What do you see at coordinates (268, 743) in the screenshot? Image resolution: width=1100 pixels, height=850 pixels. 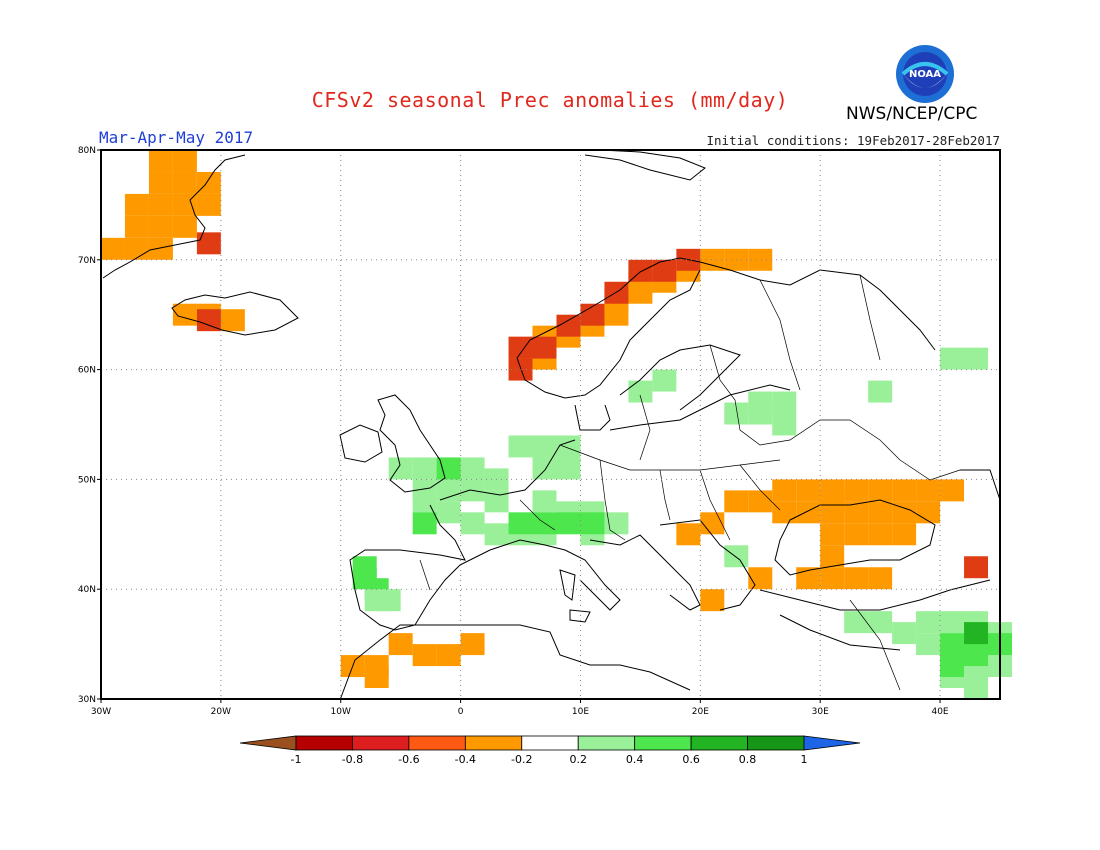 I see `colorbar-low-arrow` at bounding box center [268, 743].